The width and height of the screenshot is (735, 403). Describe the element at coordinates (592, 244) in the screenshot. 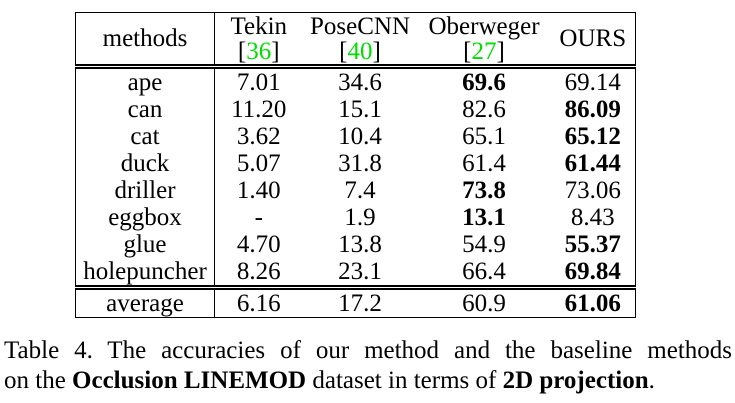

I see `metric-value: 55.37` at that location.